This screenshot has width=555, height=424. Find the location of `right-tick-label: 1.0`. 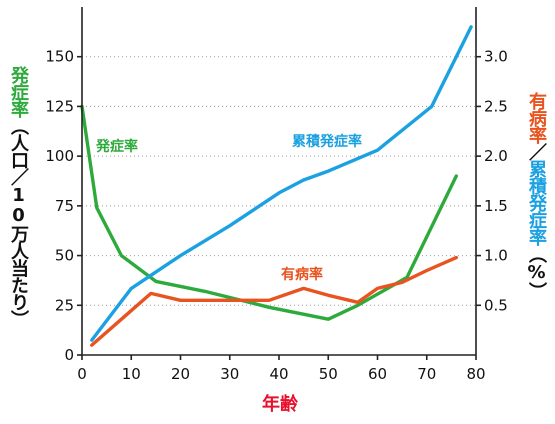

right-tick-label: 1.0 is located at coordinates (496, 256).